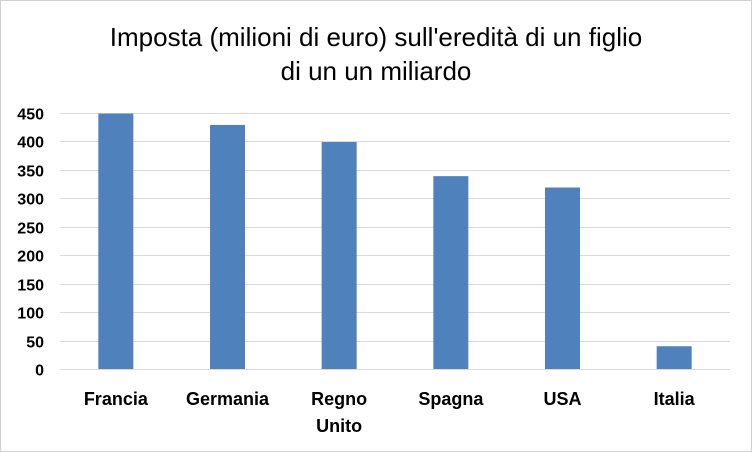 The width and height of the screenshot is (752, 452). I want to click on x-tick-label-line: Unito, so click(339, 426).